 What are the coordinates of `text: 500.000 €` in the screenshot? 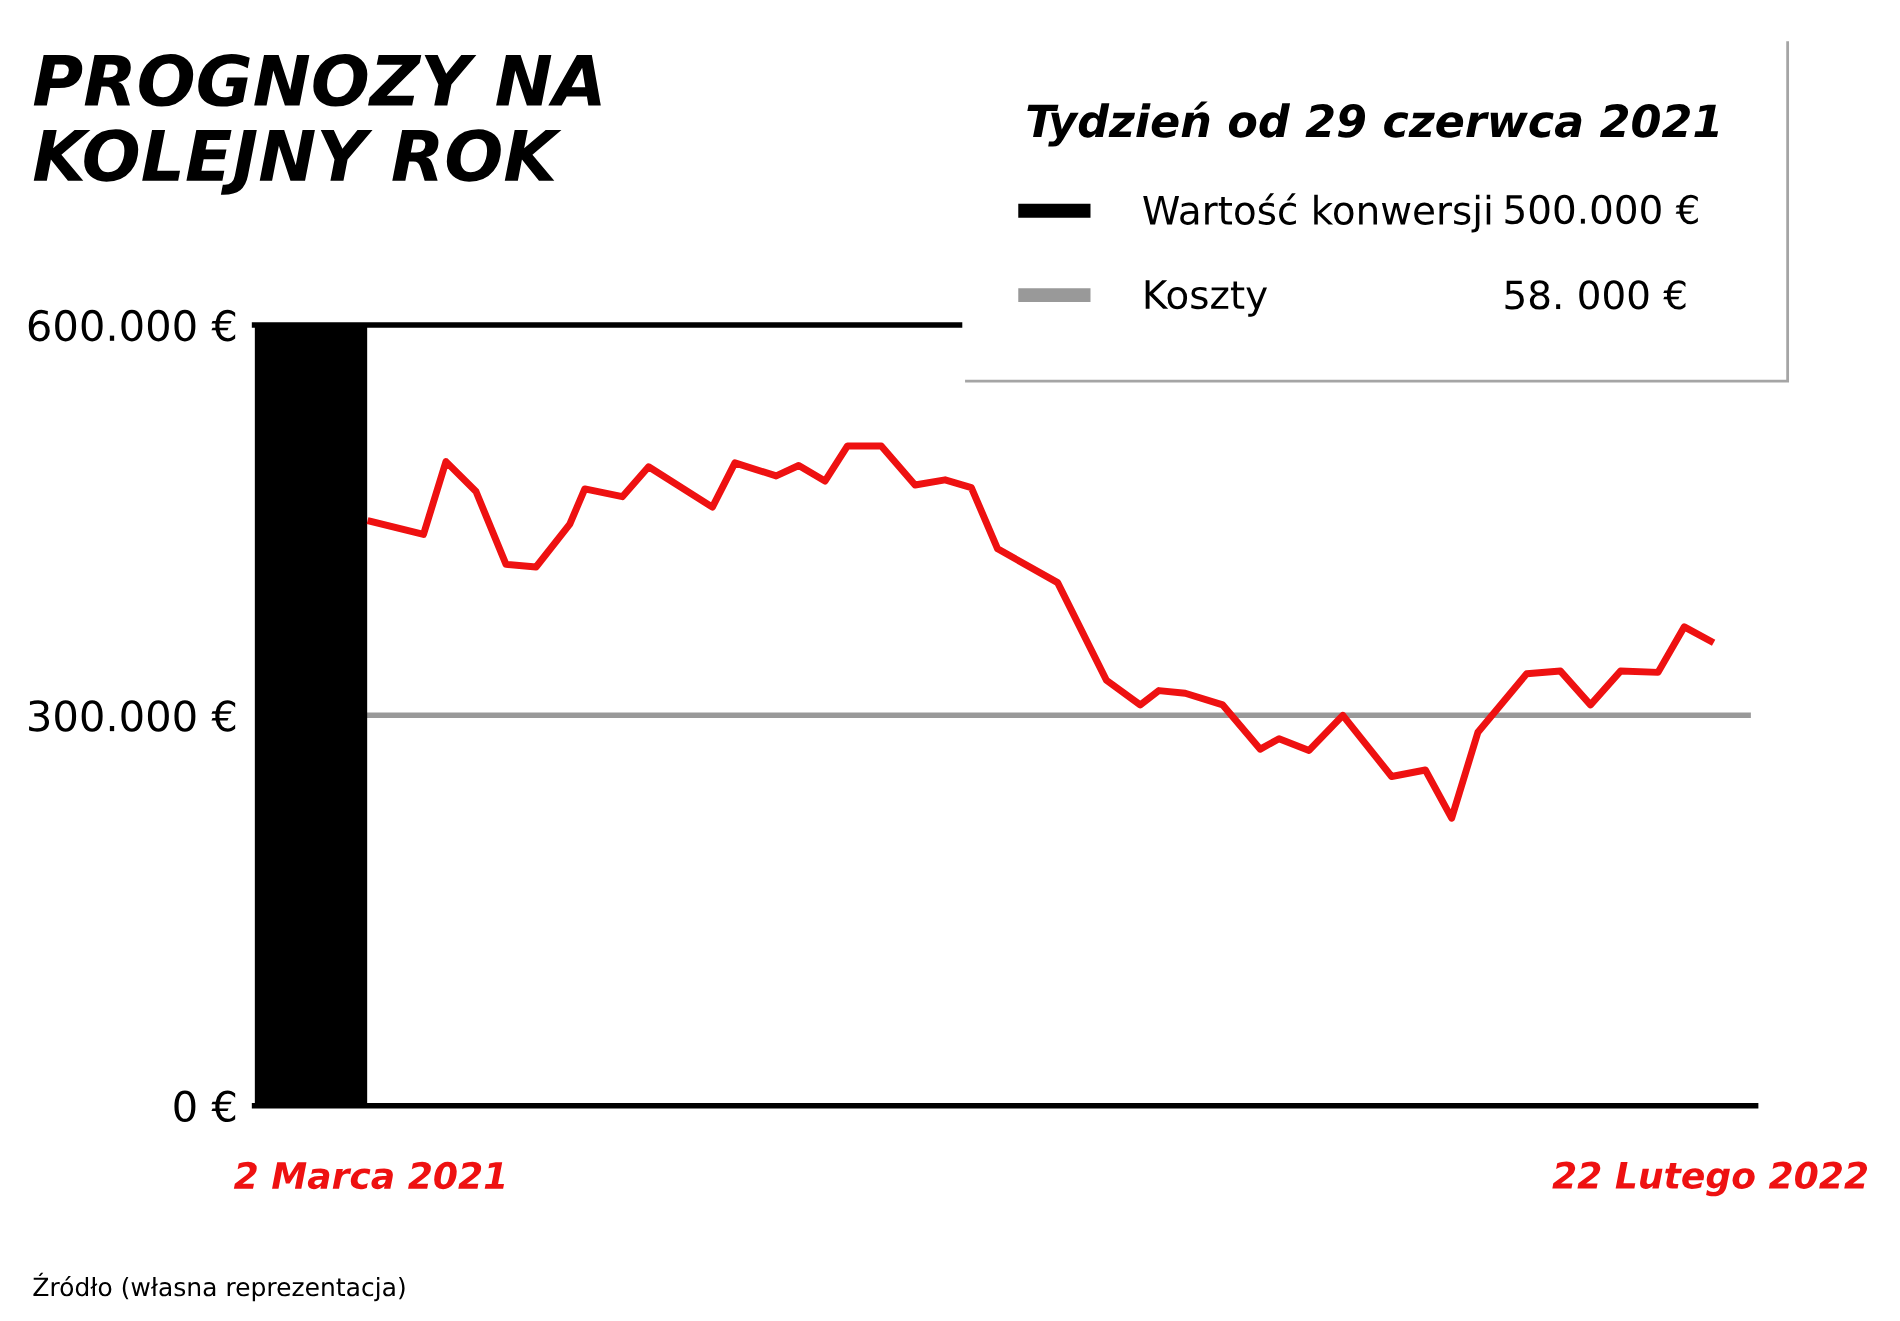 It's located at (1601, 209).